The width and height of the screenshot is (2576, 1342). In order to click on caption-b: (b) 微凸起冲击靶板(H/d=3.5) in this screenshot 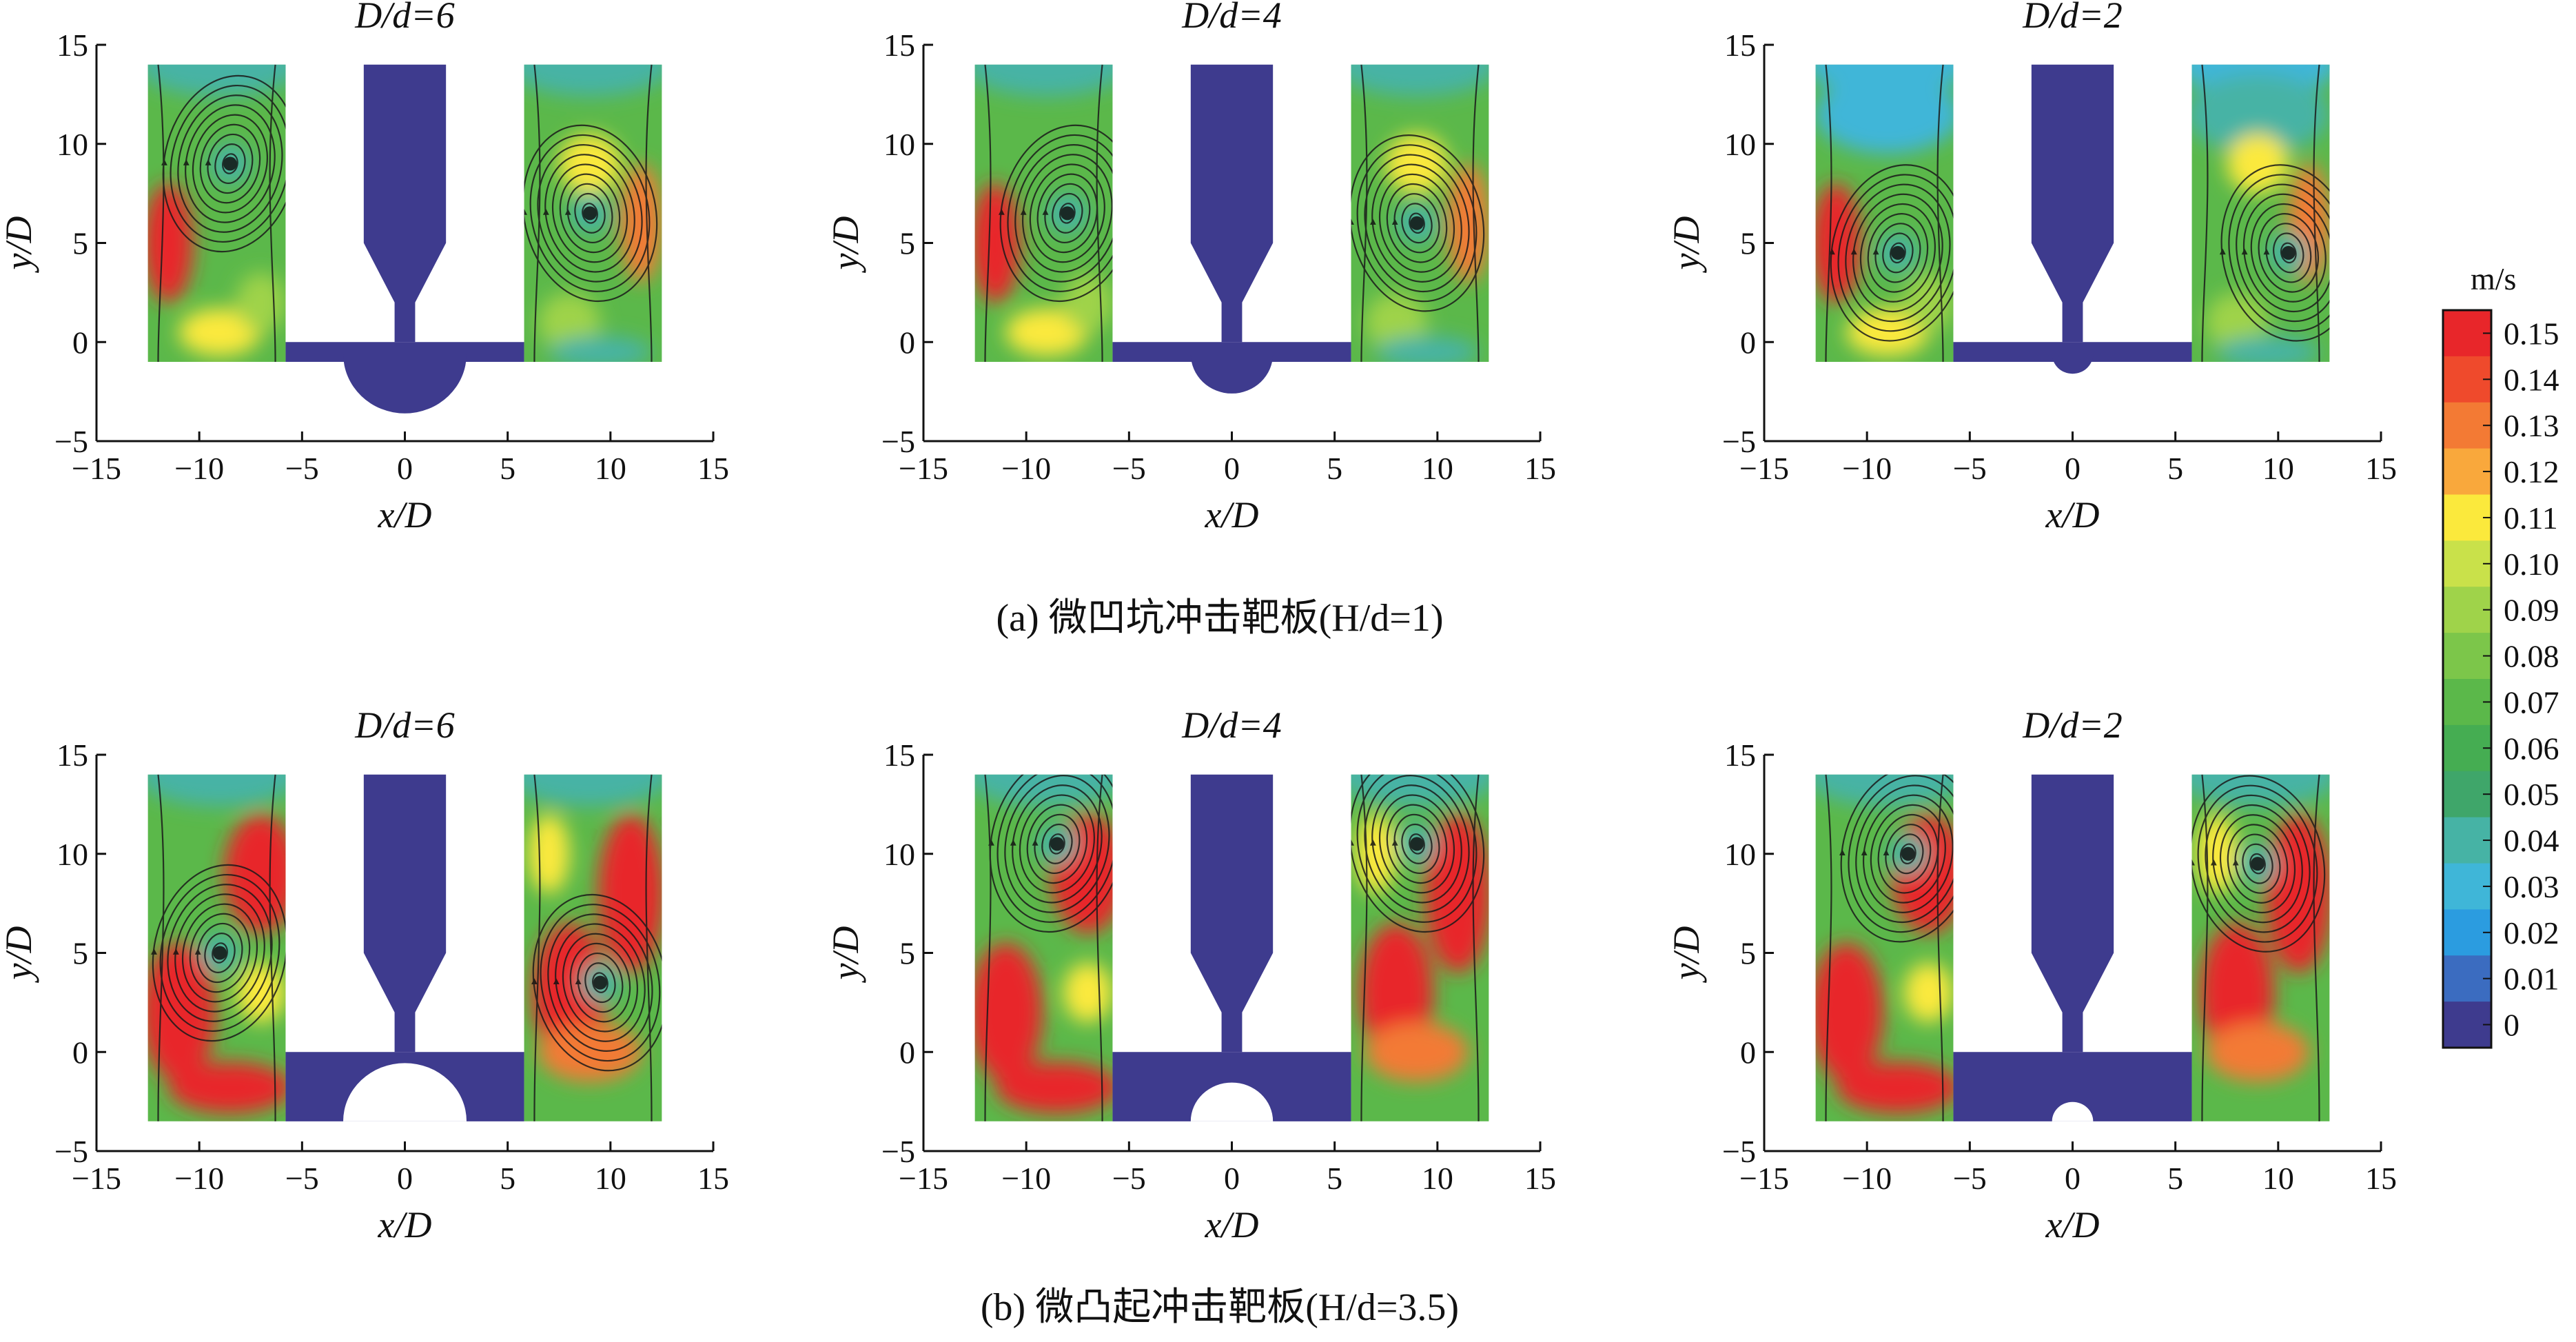, I will do `click(1220, 1307)`.